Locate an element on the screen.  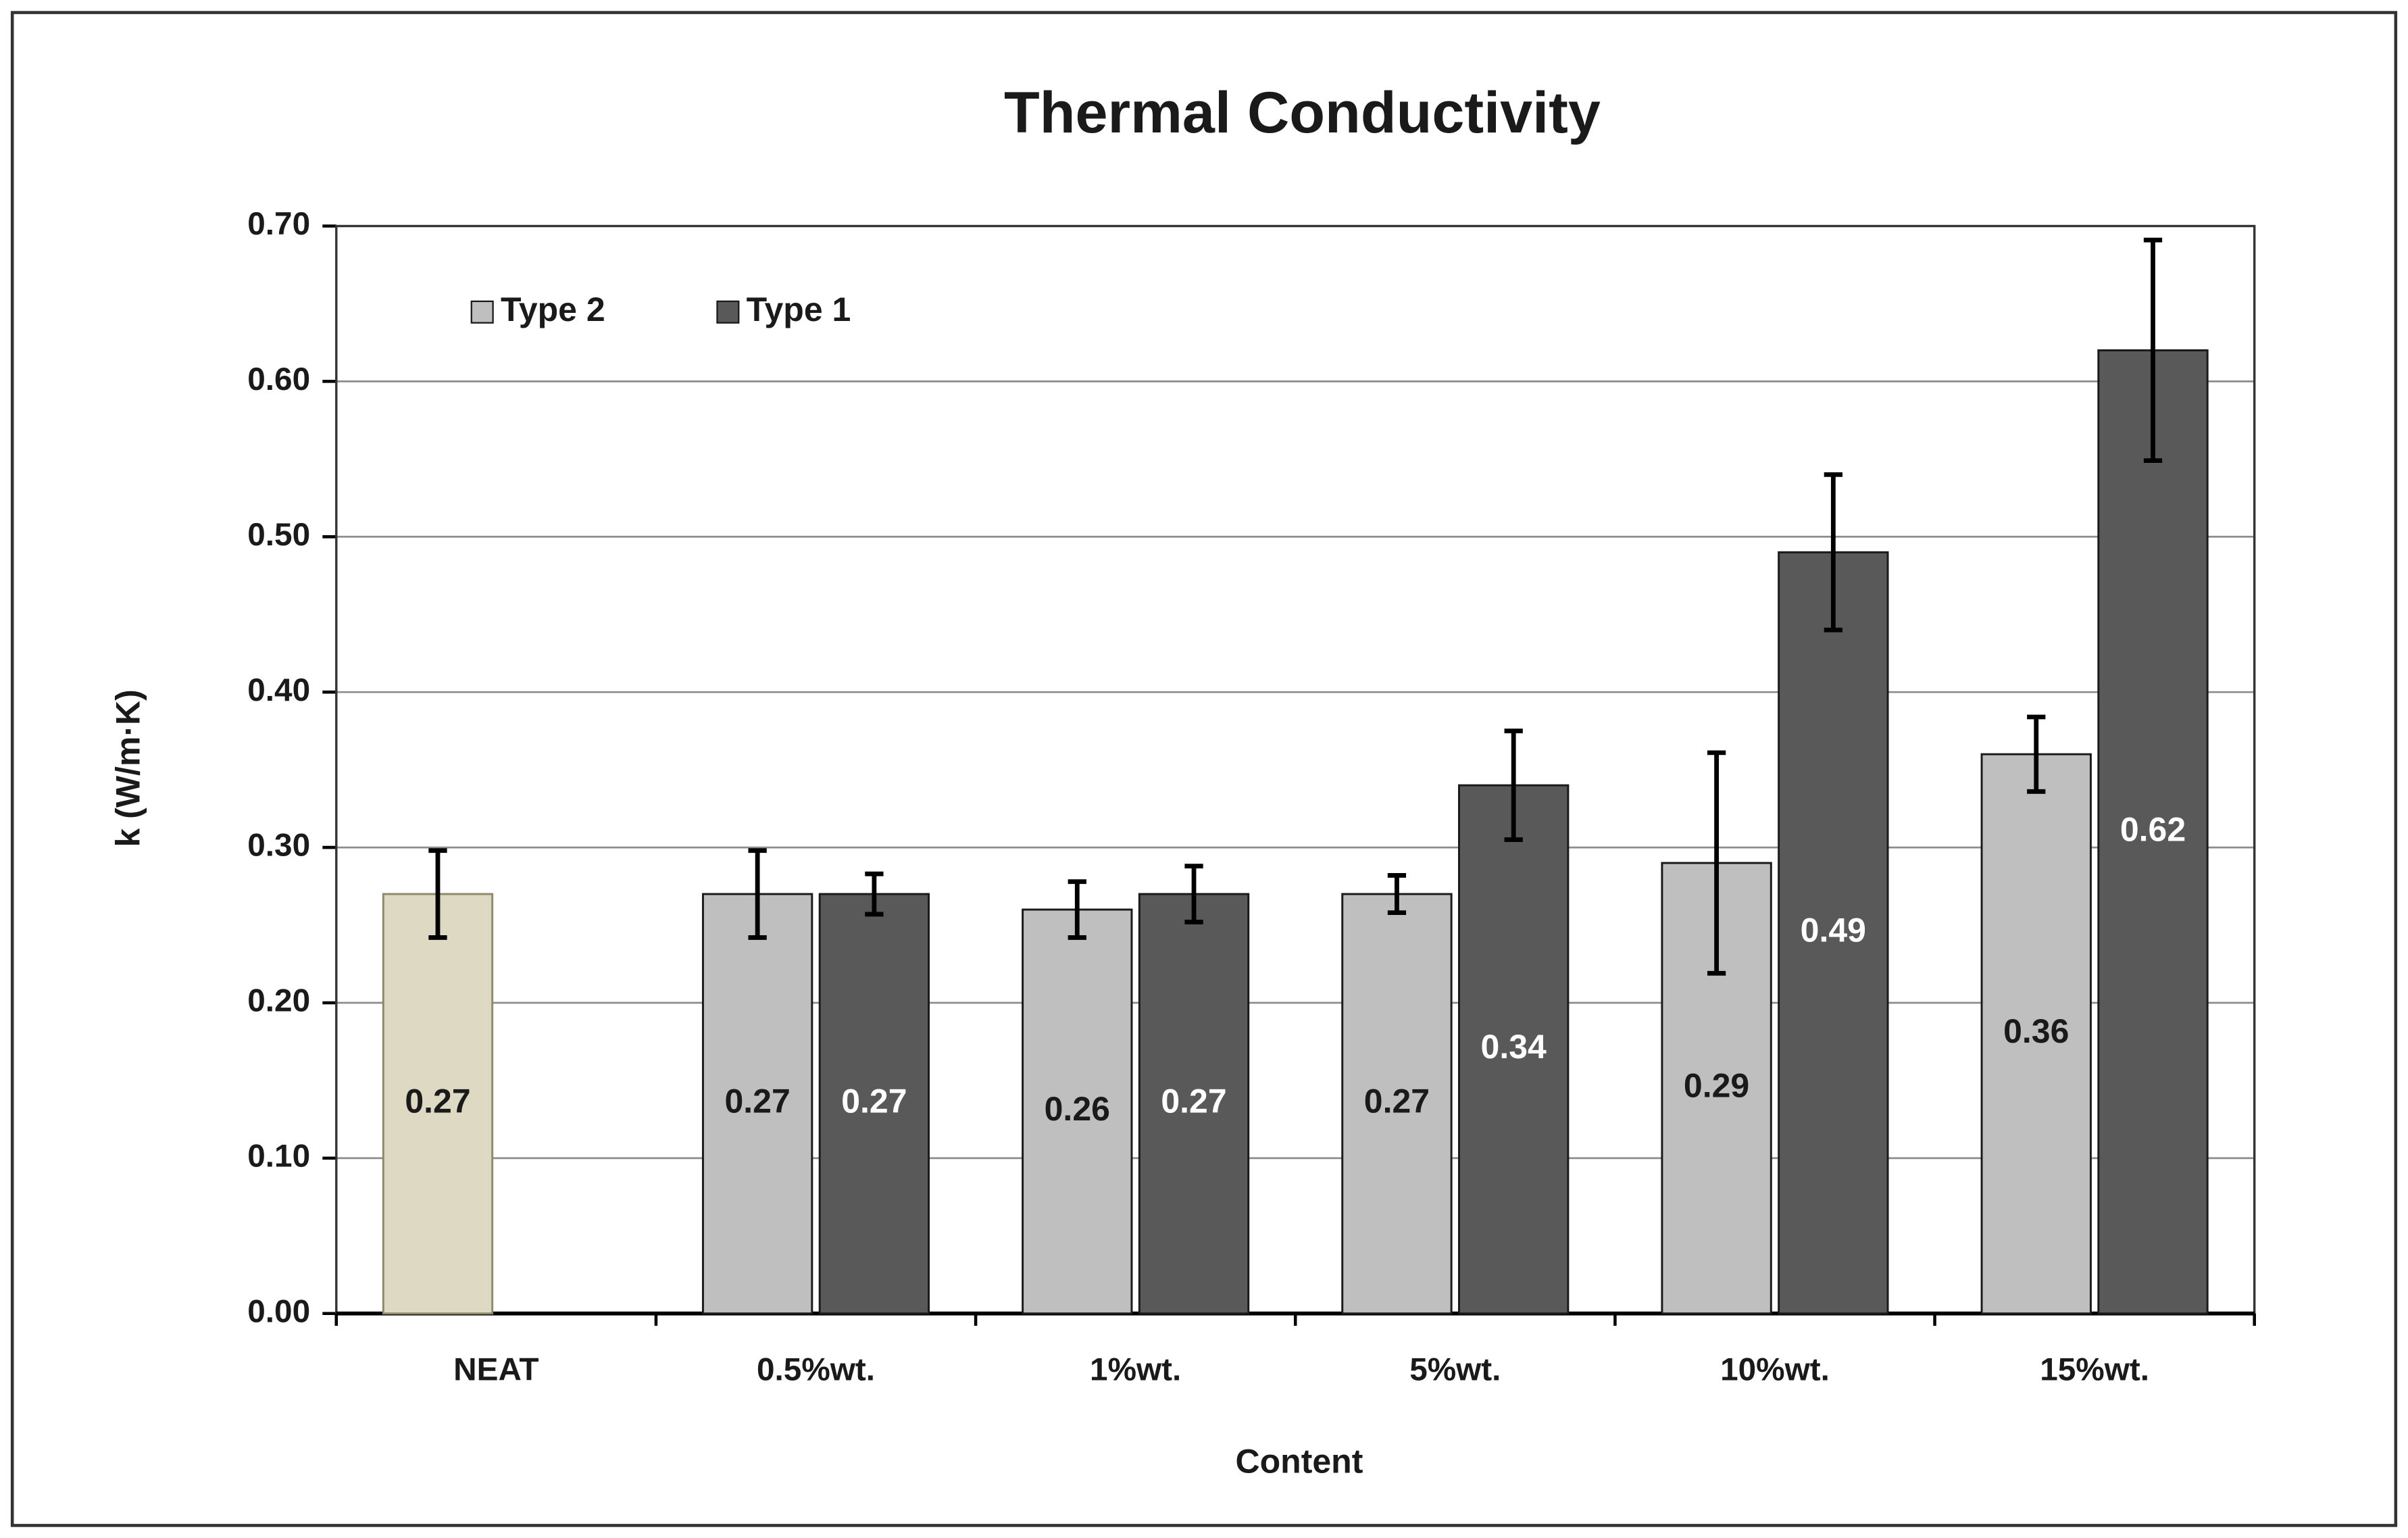
y-tick-label: 0.60 is located at coordinates (278, 379).